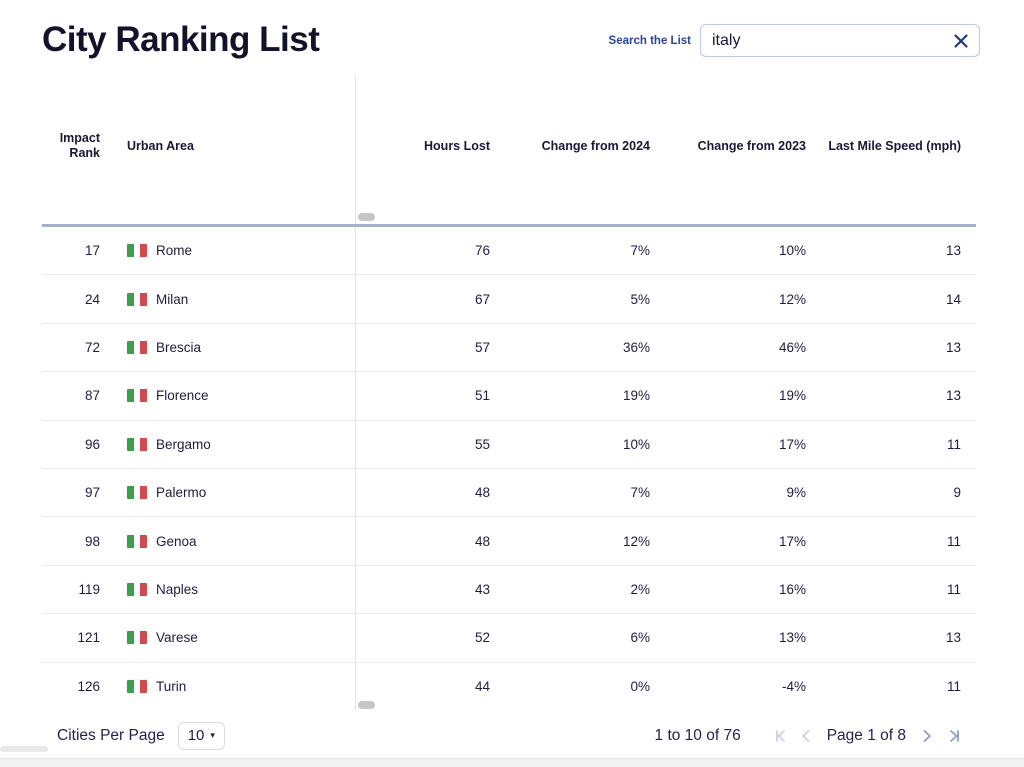  I want to click on urban-area-cell: Varese, so click(228, 637).